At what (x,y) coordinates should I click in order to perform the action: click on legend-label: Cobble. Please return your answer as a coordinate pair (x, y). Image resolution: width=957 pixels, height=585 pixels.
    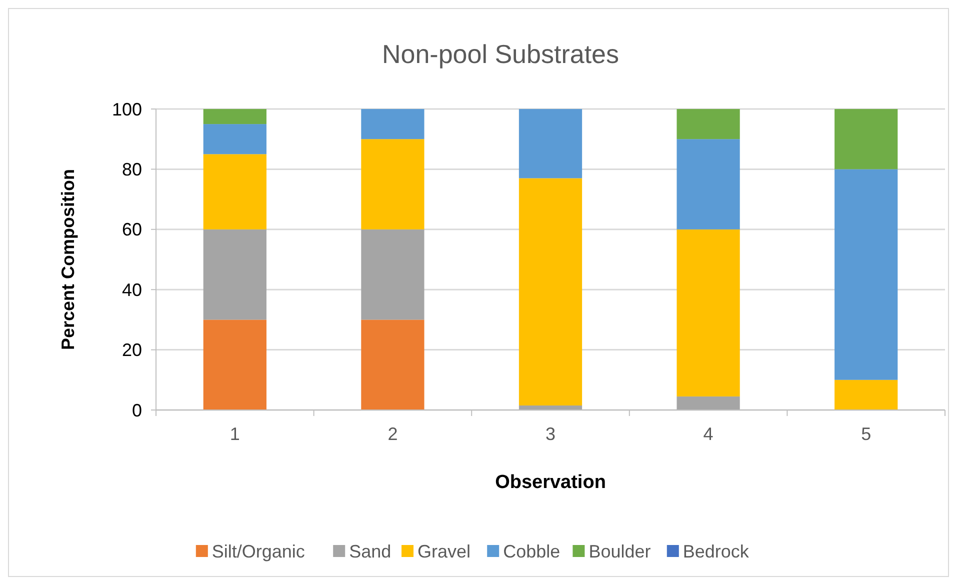
    Looking at the image, I should click on (531, 551).